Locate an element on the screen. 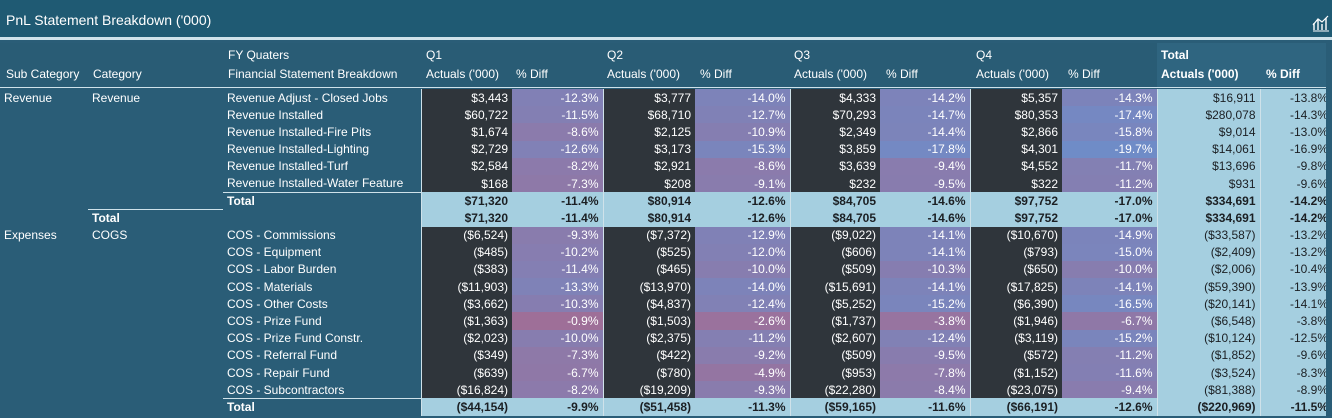 This screenshot has width=1332, height=418. q2-actuals-cell: $80,914 is located at coordinates (648, 218).